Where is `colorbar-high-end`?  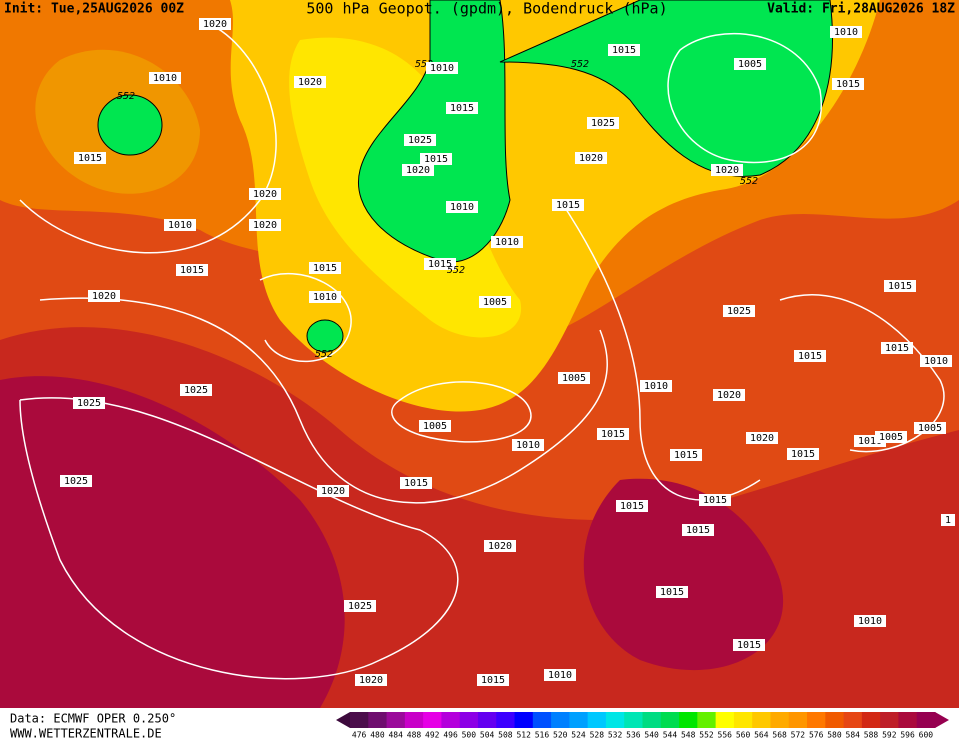
colorbar-high-end is located at coordinates (942, 720).